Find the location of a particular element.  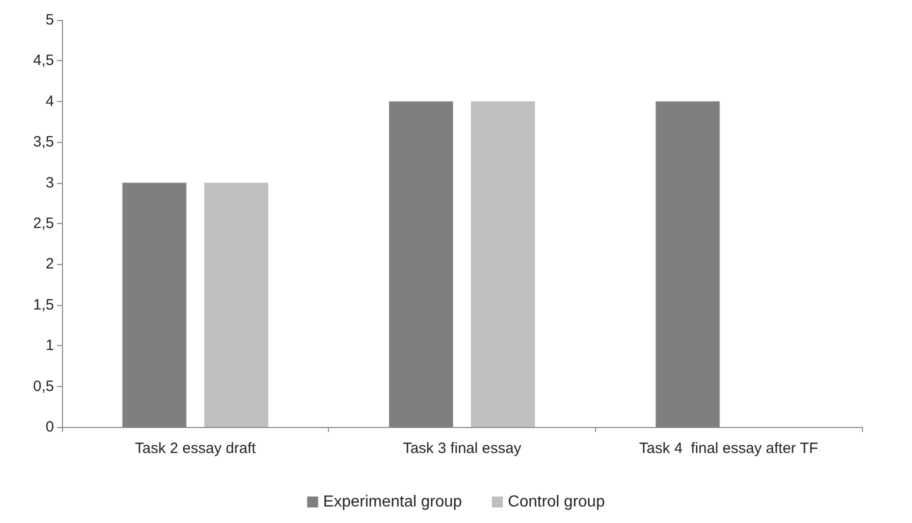

y-tick-label: 1,5 is located at coordinates (43, 305).